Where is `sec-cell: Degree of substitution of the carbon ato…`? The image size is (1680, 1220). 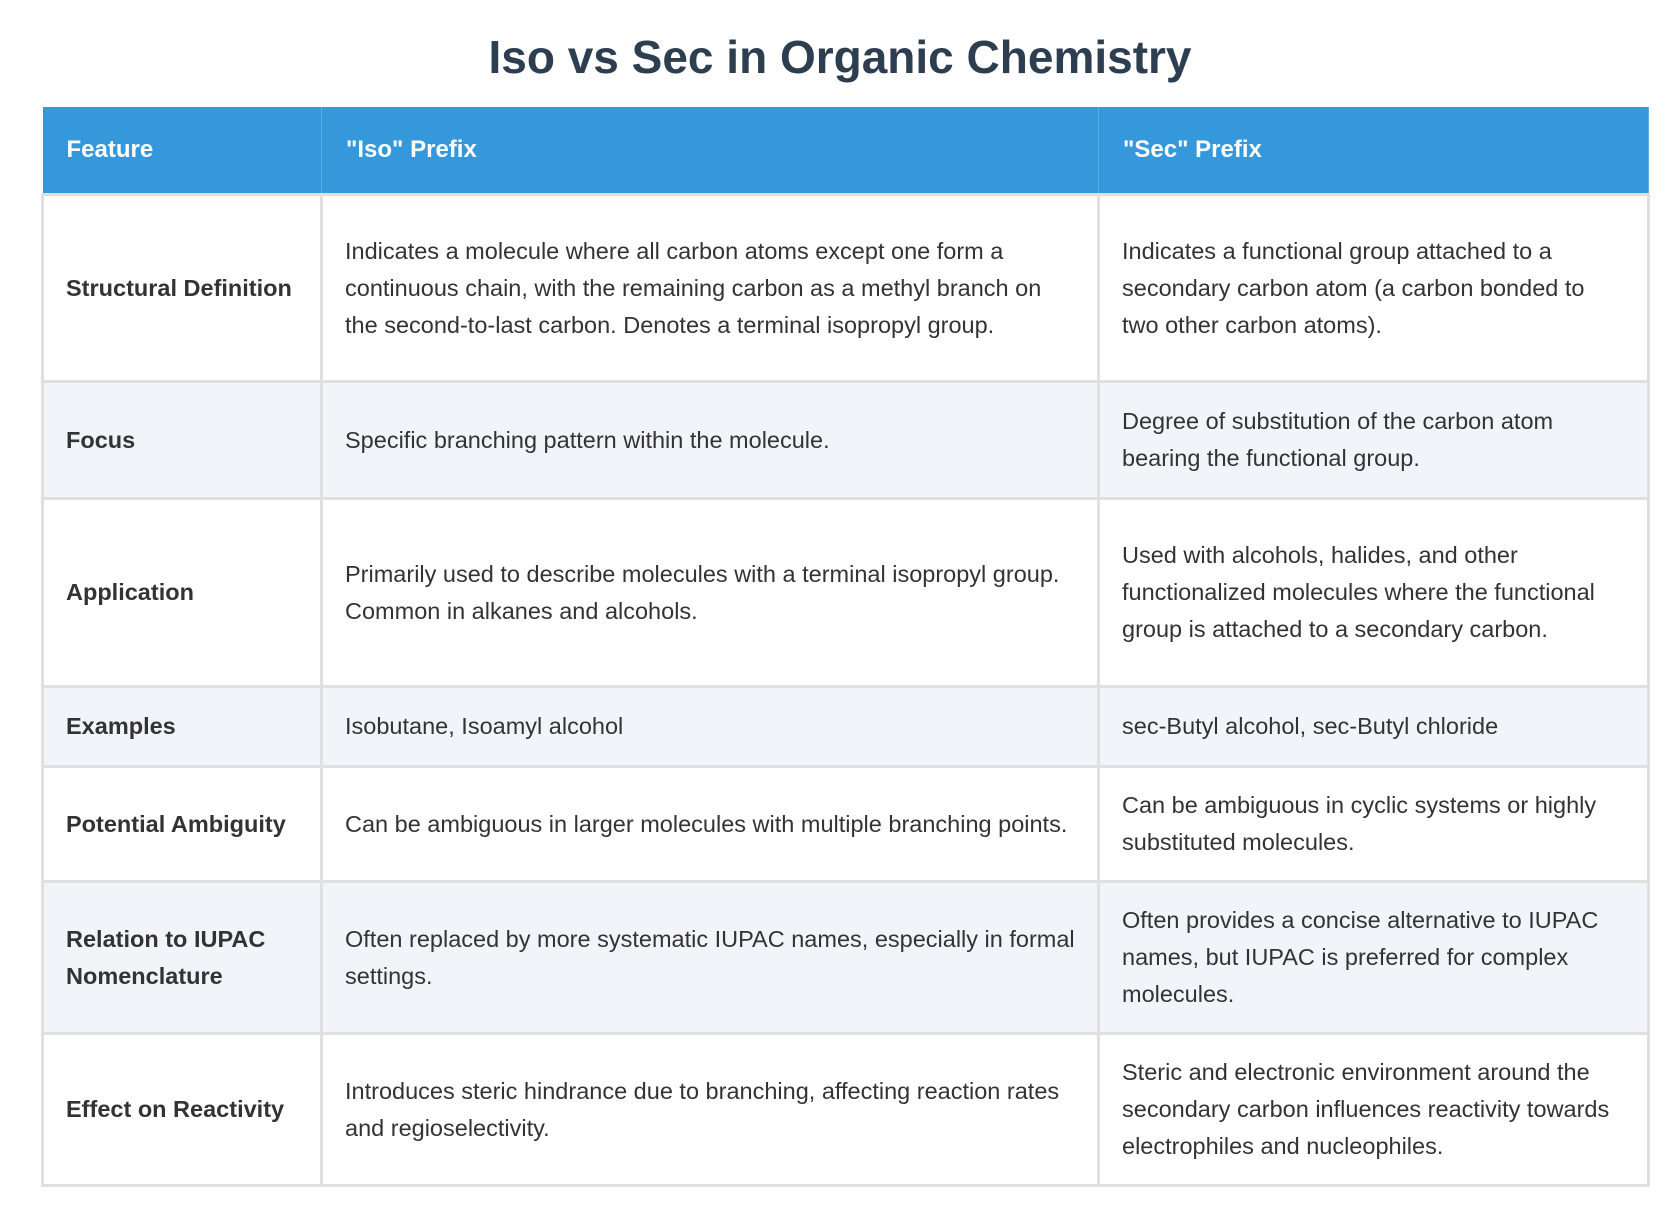
sec-cell: Degree of substitution of the carbon ato… is located at coordinates (1373, 440).